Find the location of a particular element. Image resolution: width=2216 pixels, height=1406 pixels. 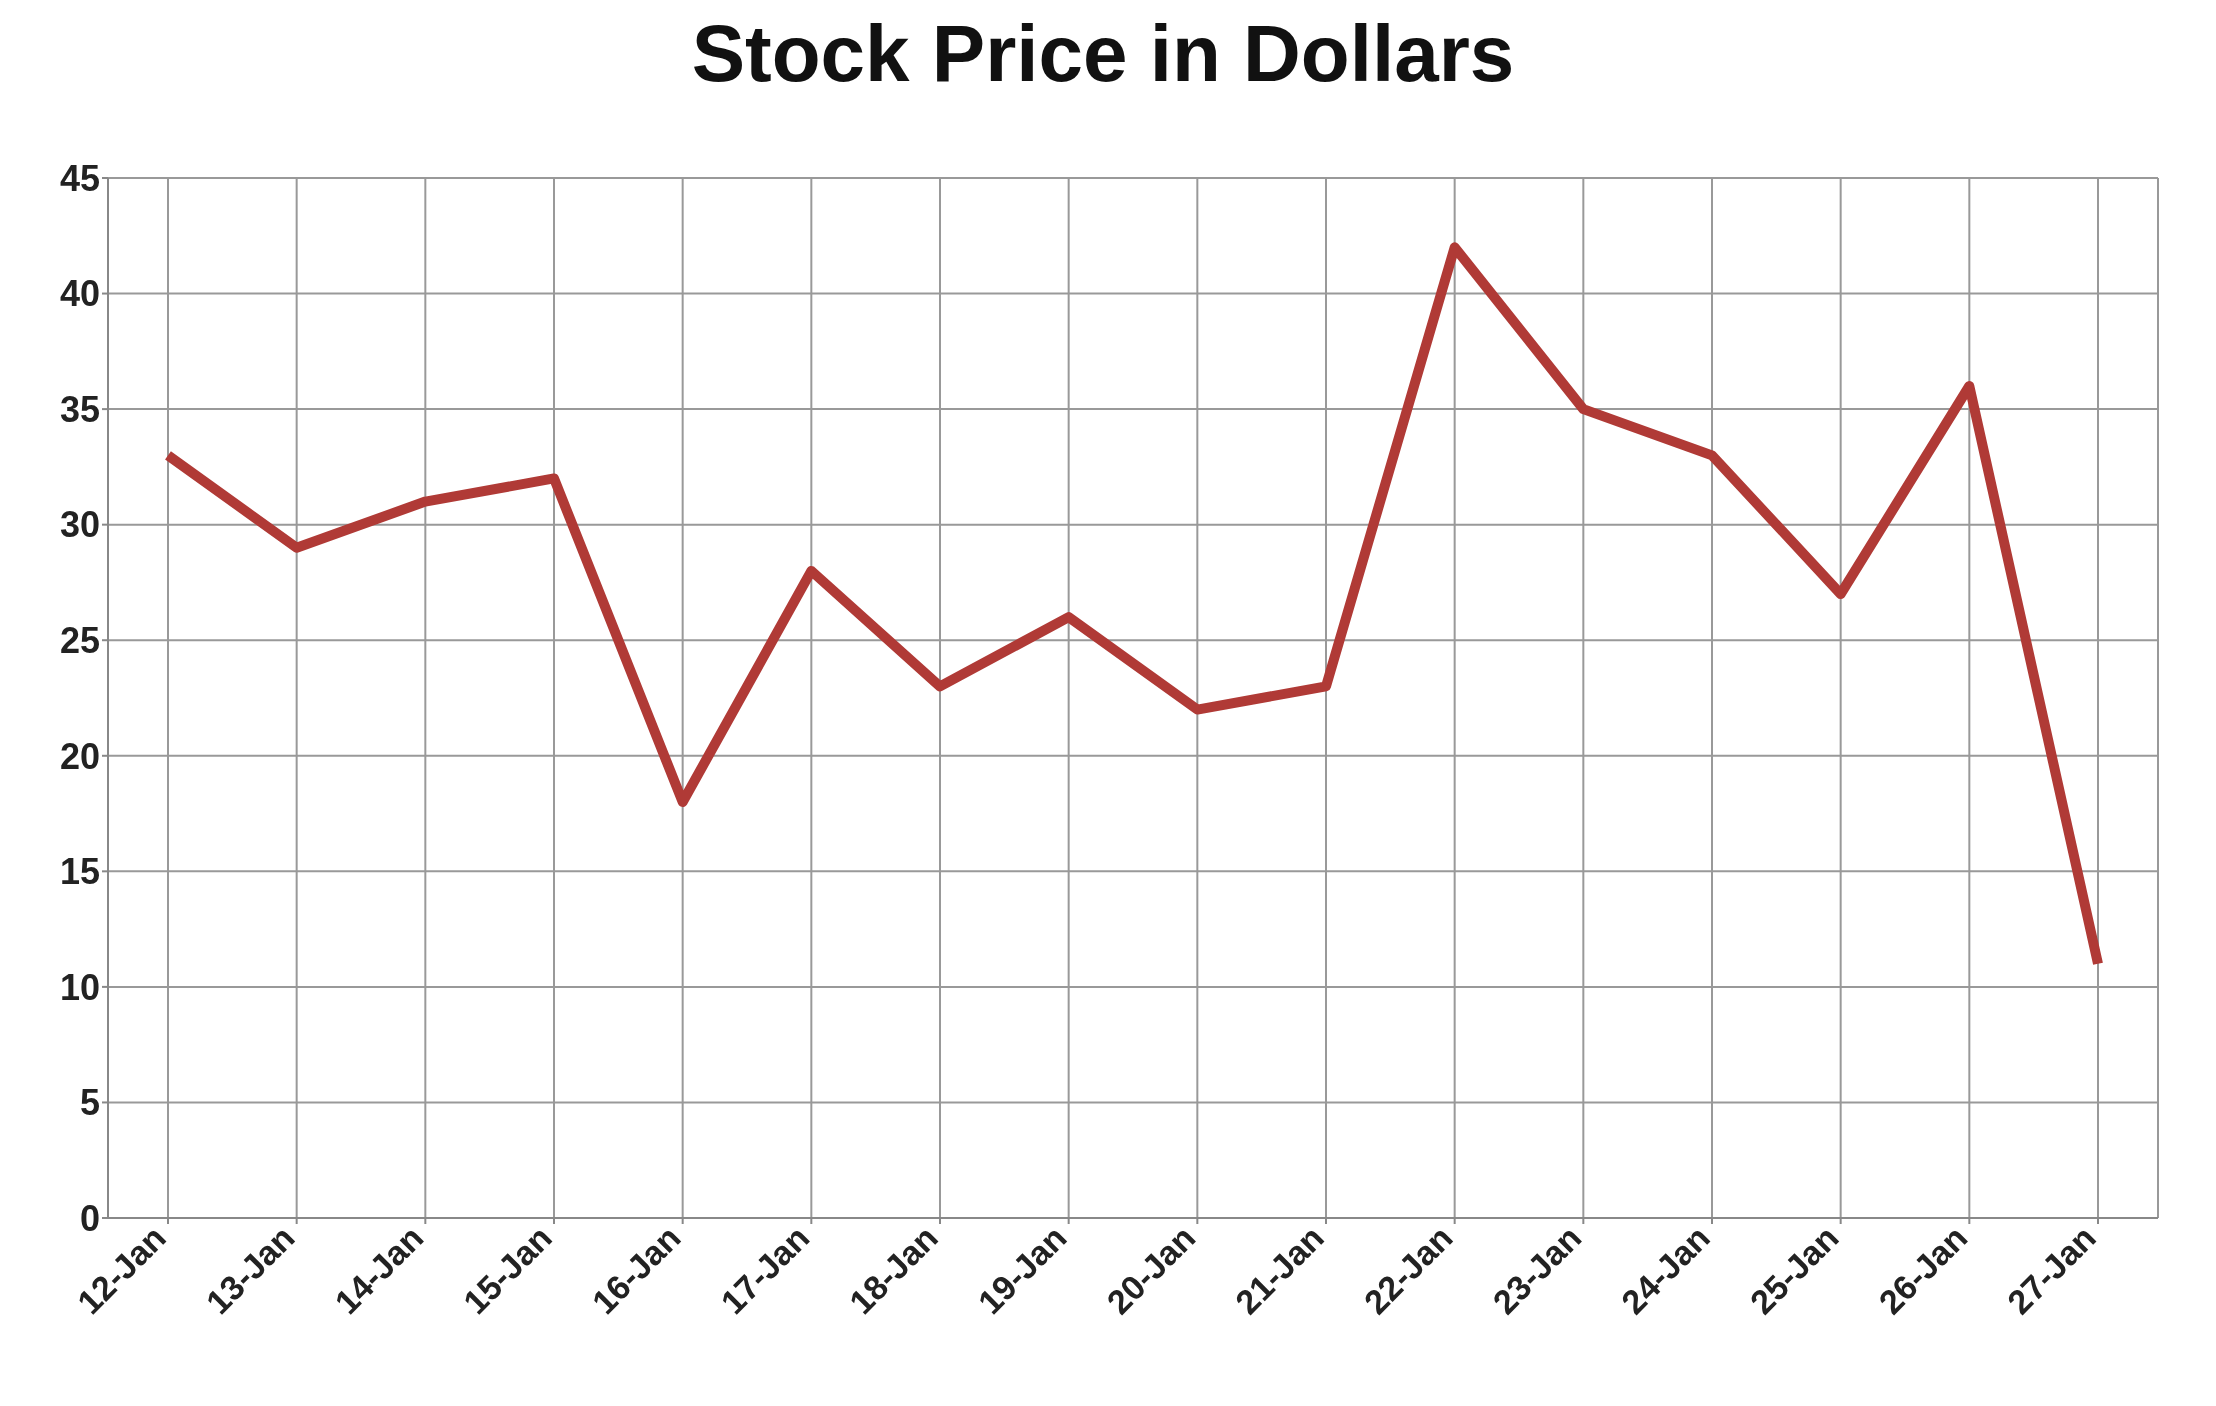

y-tick-label: 0 is located at coordinates (89, 1218).